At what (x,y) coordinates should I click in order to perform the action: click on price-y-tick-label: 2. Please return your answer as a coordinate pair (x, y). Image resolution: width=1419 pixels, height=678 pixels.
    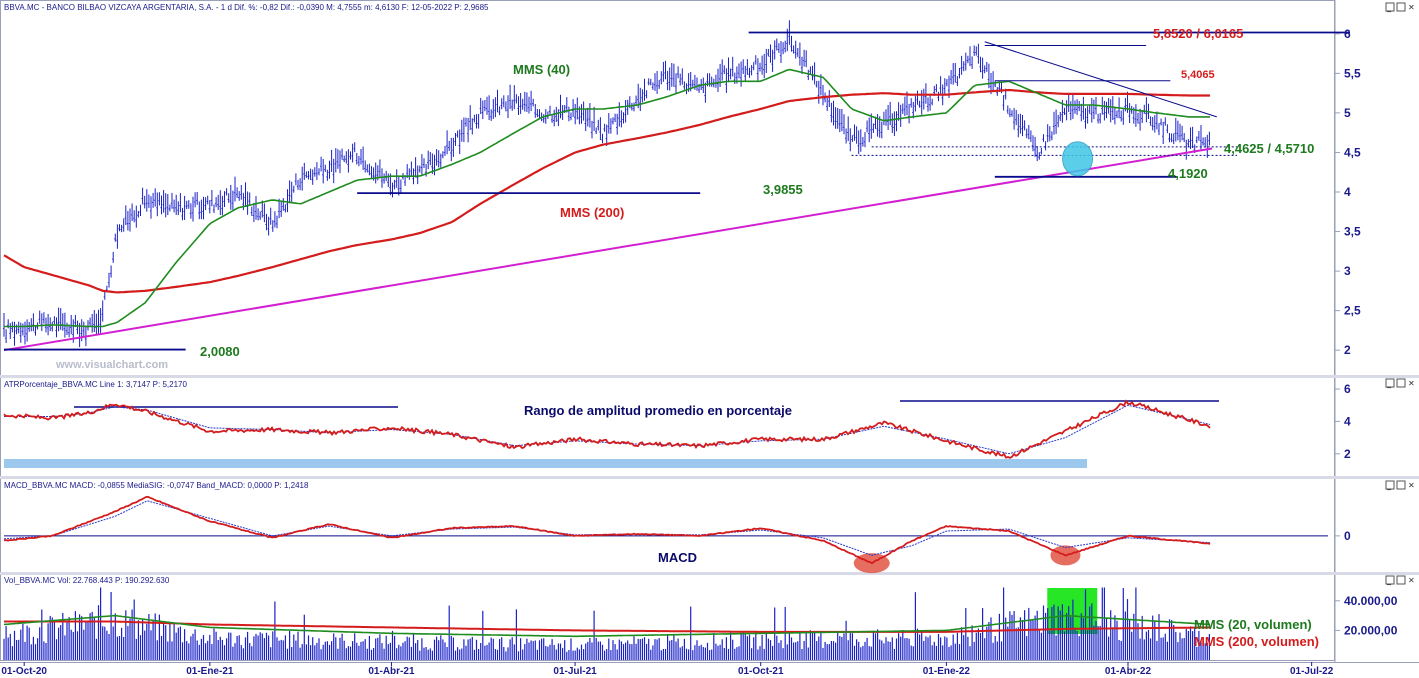
    Looking at the image, I should click on (1347, 350).